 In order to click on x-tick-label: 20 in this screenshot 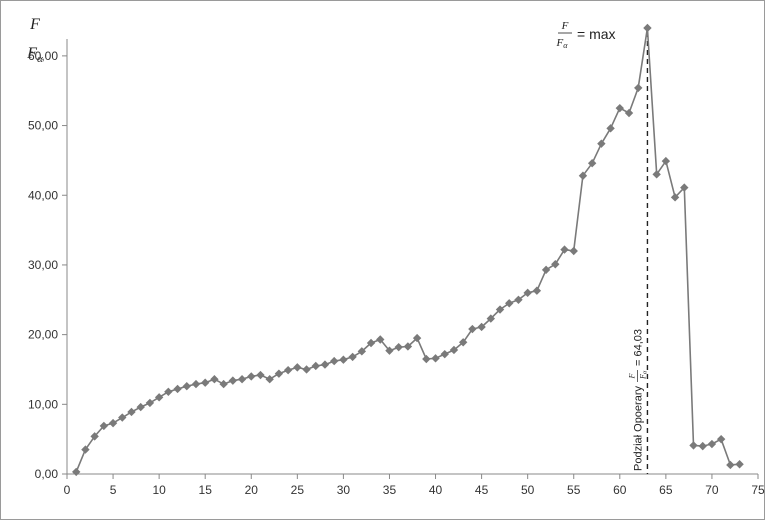, I will do `click(252, 490)`.